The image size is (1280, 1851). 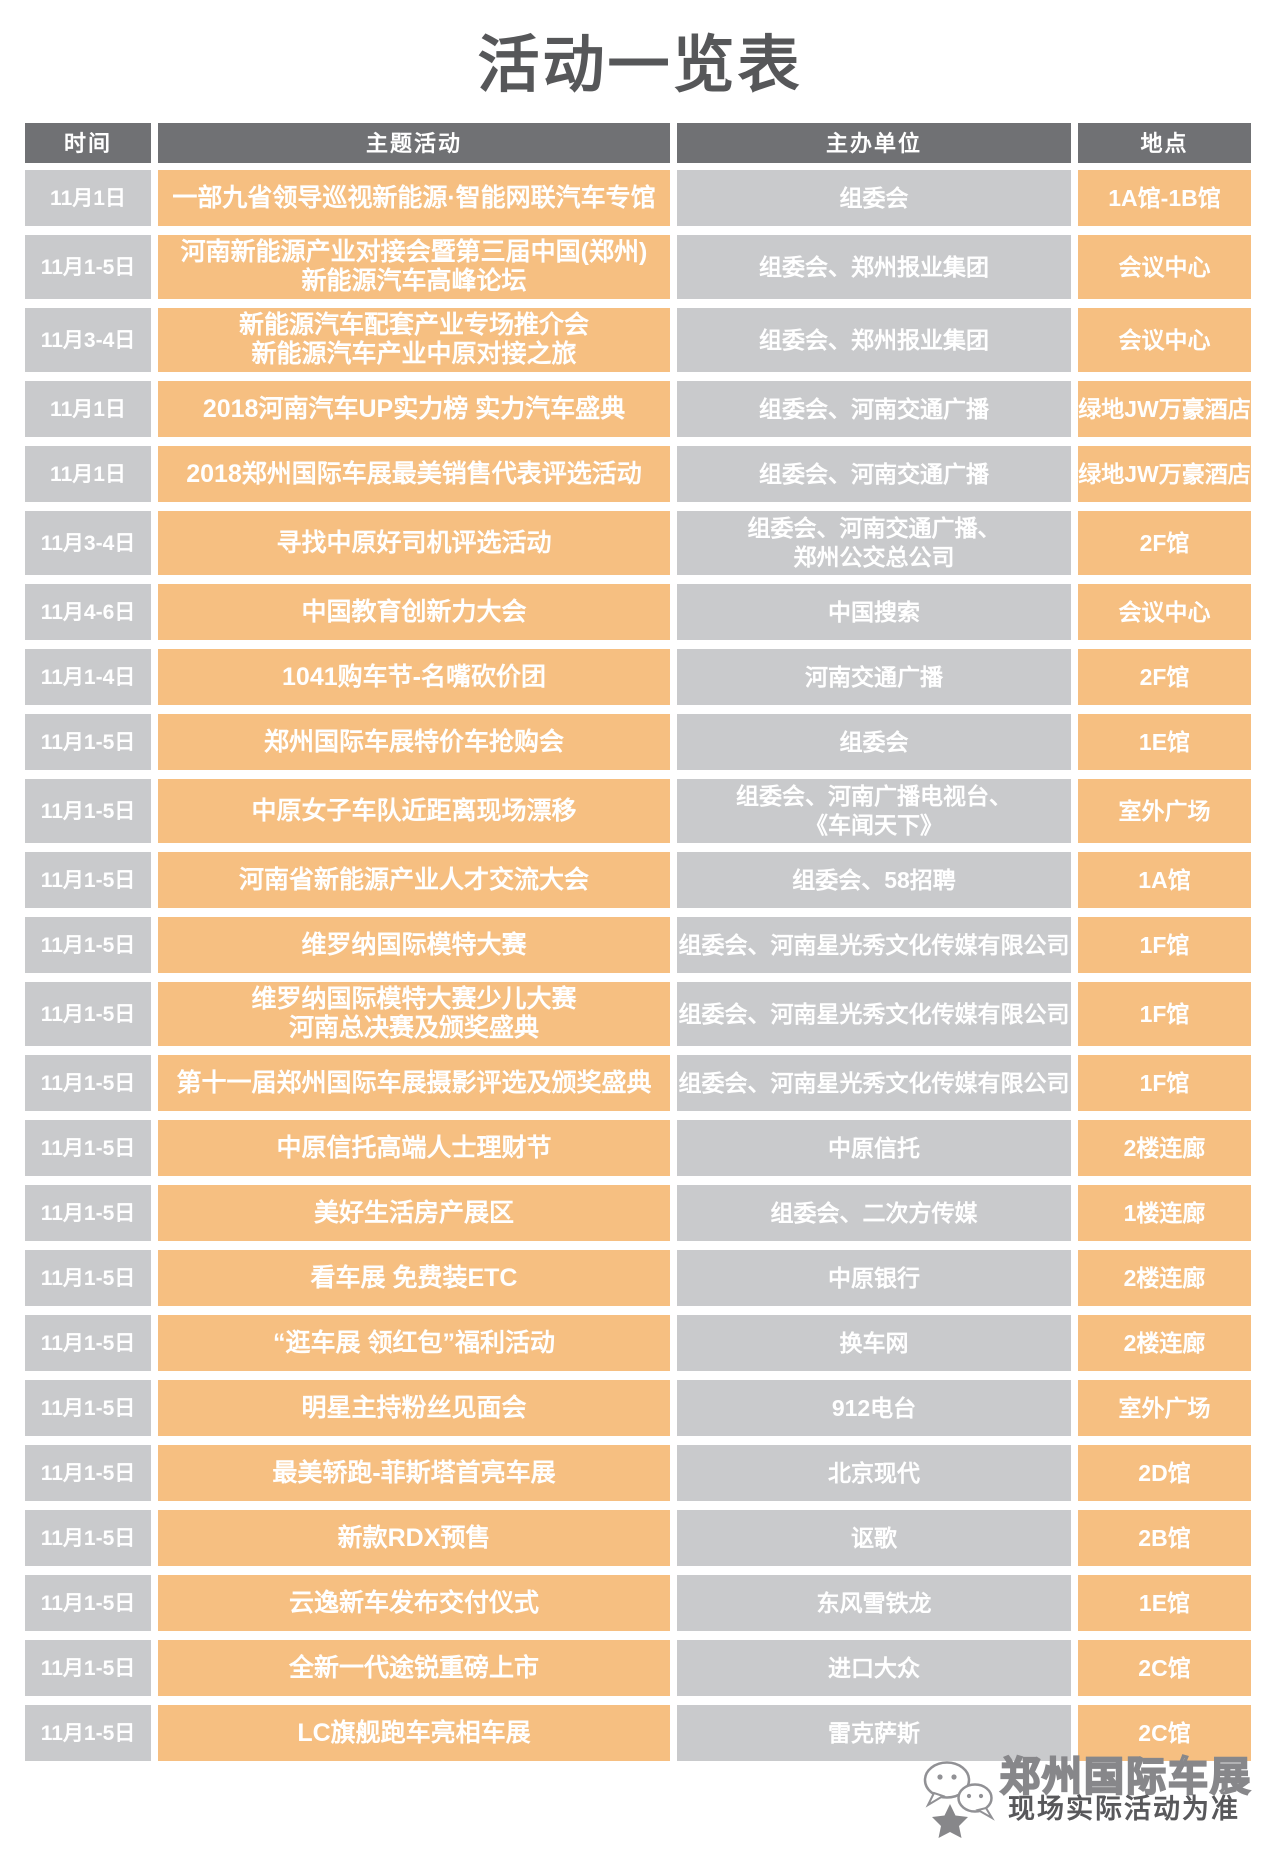 I want to click on table-row: 11月1-5日 维罗纳国际模特大赛 组委会、河南星光秀文化传媒有限公司 1F馆, so click(x=638, y=945).